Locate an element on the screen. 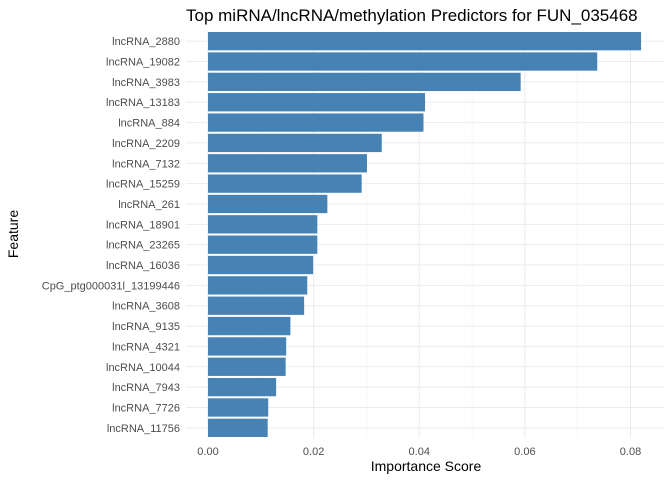 This screenshot has width=672, height=480. x-tick-labels: 0.00 0.02 0.04 0.06 0.08 is located at coordinates (419, 452).